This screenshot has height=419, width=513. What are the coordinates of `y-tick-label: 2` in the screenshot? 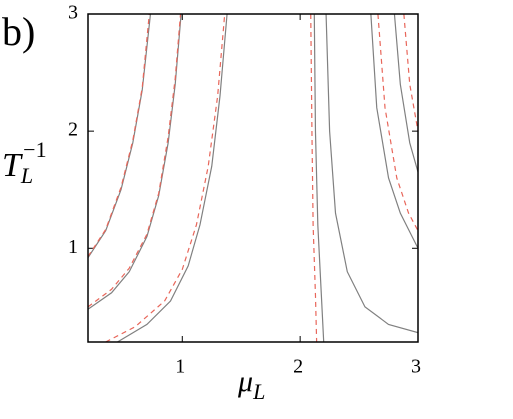 It's located at (73, 130).